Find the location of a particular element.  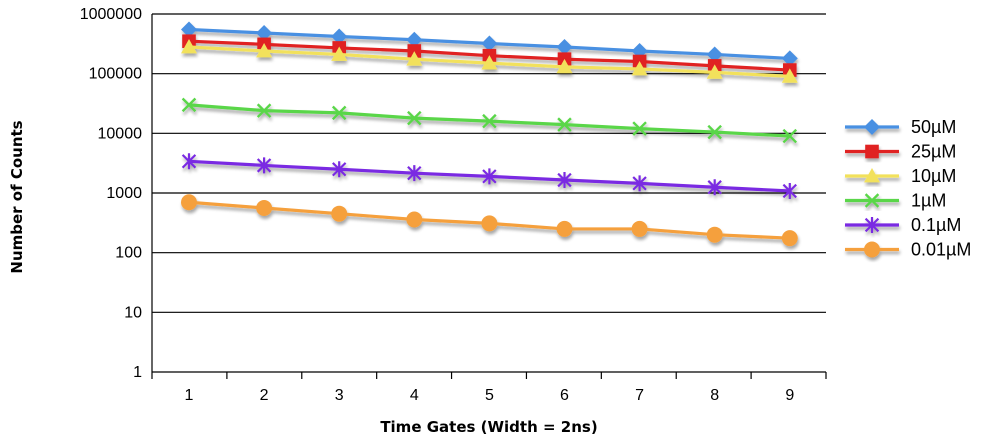

legend: 50µM 25µM 10µM 1µM 0.1µM 0.01µM is located at coordinates (908, 188).